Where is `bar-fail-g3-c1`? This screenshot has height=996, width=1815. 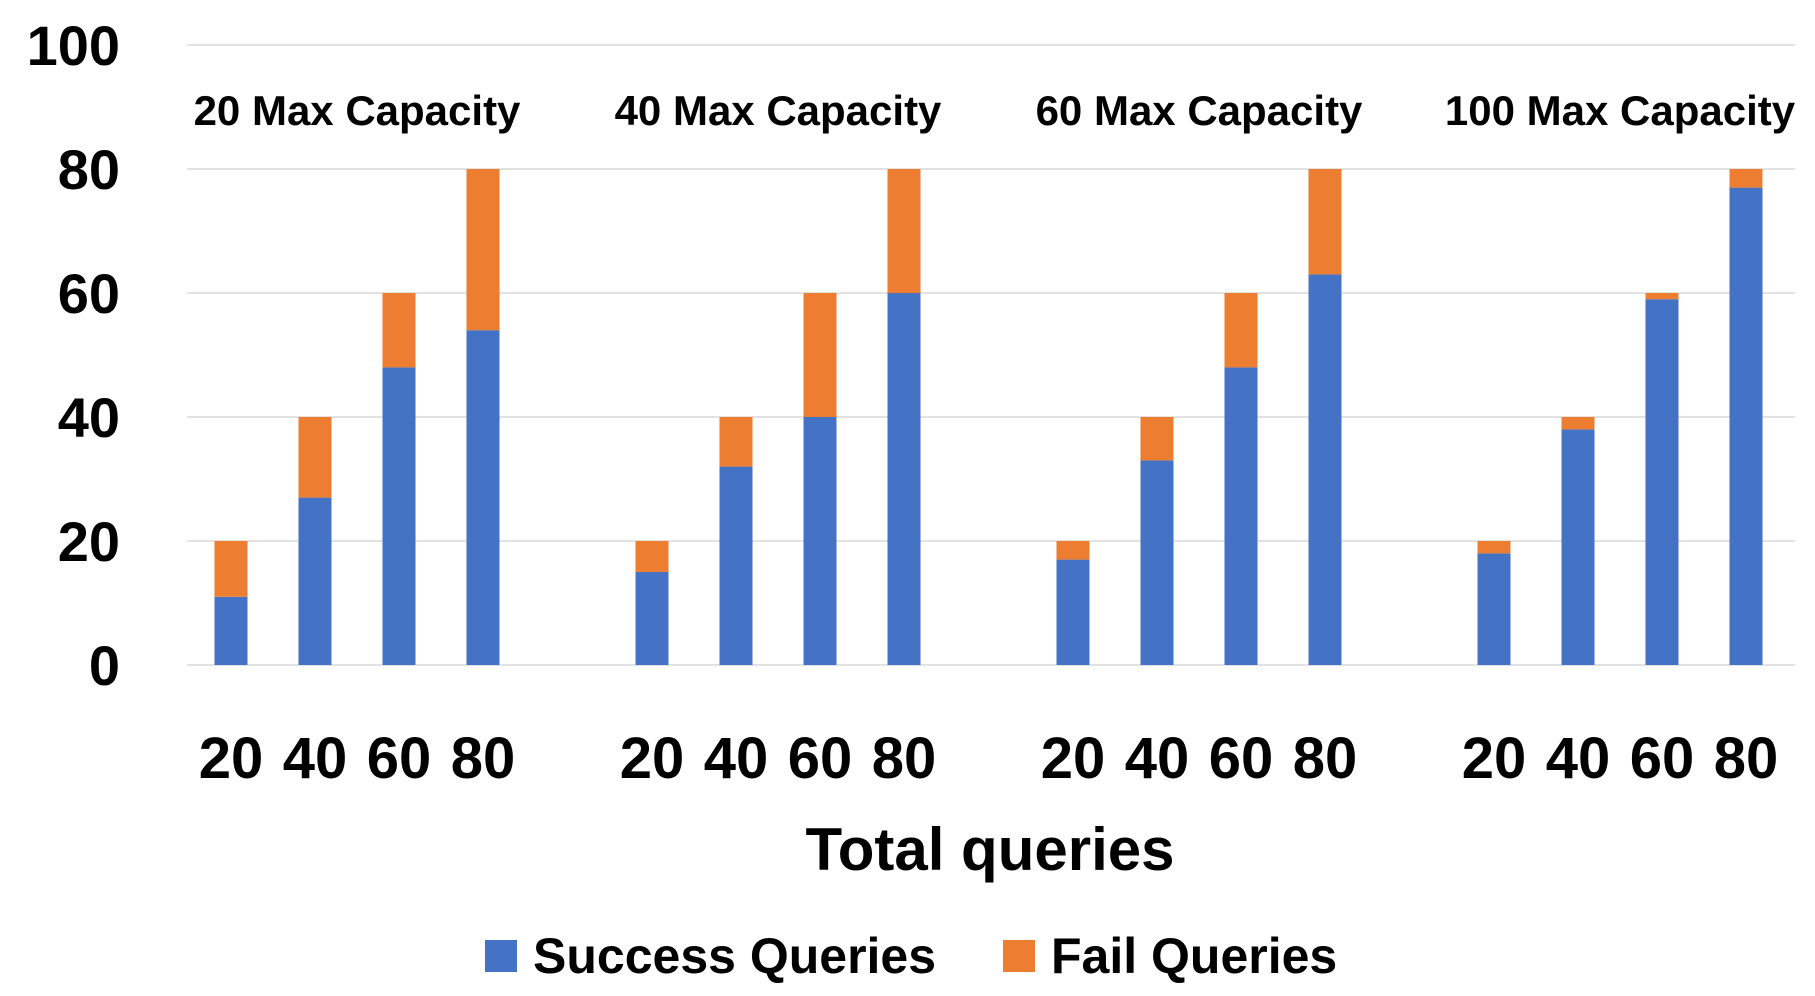 bar-fail-g3-c1 is located at coordinates (1578, 423).